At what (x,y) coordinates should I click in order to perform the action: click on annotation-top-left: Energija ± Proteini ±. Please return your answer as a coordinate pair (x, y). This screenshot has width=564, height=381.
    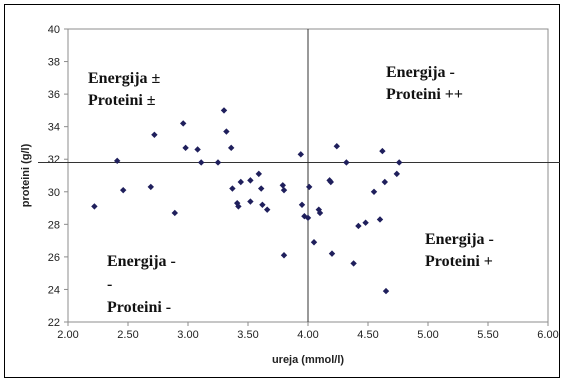
    Looking at the image, I should click on (124, 89).